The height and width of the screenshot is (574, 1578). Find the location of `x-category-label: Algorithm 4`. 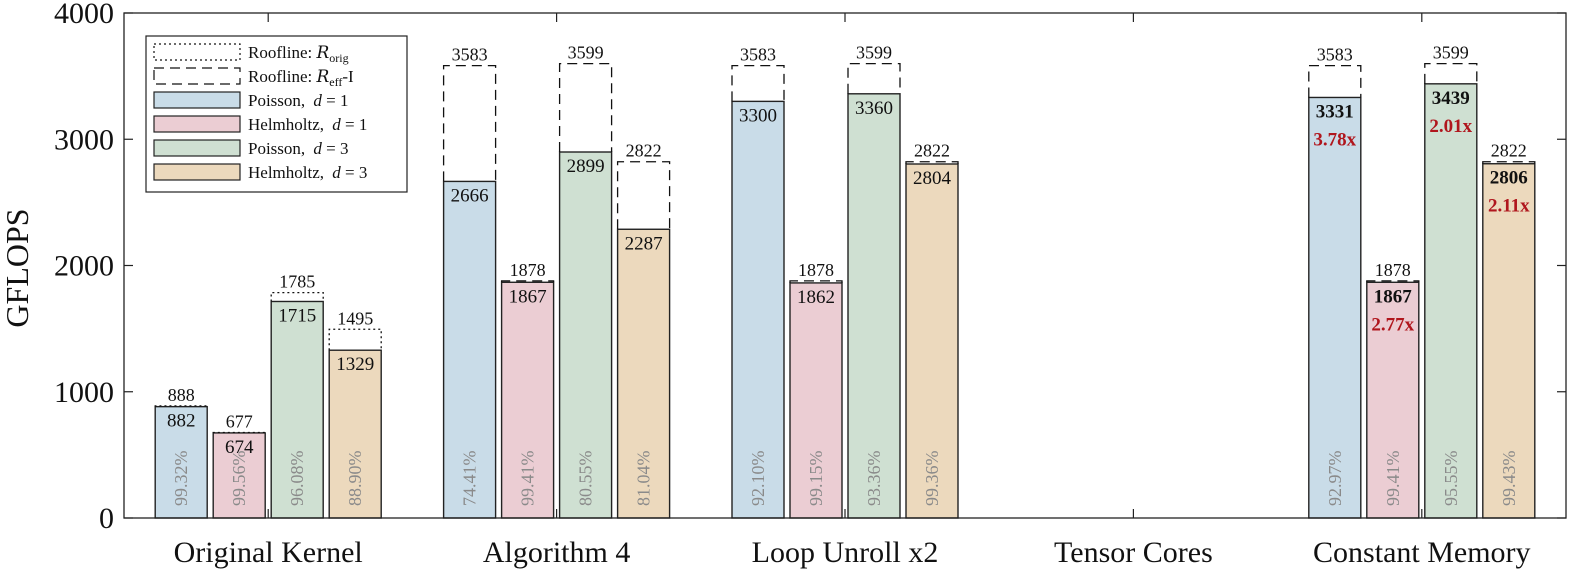

x-category-label: Algorithm 4 is located at coordinates (557, 552).